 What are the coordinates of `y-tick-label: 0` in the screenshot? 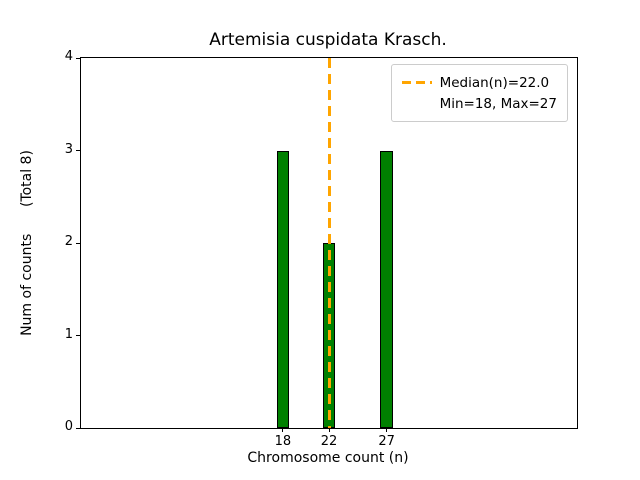 It's located at (68, 426).